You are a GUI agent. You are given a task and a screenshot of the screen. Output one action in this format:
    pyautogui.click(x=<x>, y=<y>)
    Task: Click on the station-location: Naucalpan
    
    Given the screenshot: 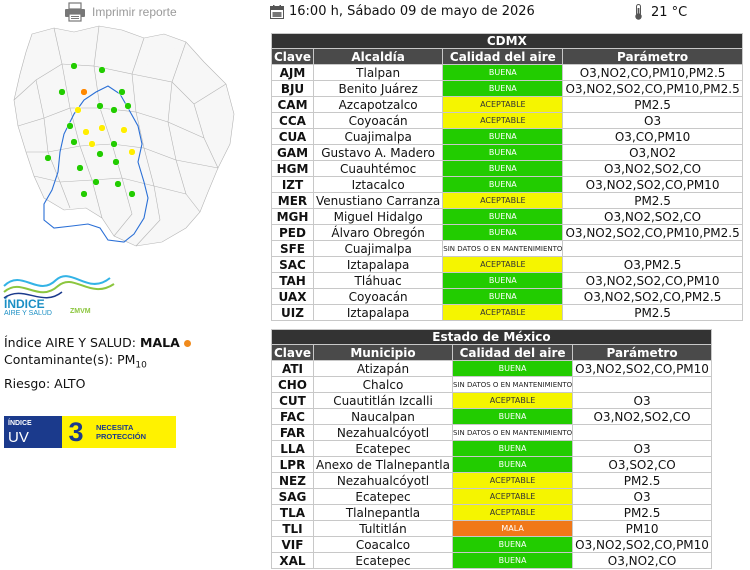 What is the action you would take?
    pyautogui.click(x=382, y=416)
    